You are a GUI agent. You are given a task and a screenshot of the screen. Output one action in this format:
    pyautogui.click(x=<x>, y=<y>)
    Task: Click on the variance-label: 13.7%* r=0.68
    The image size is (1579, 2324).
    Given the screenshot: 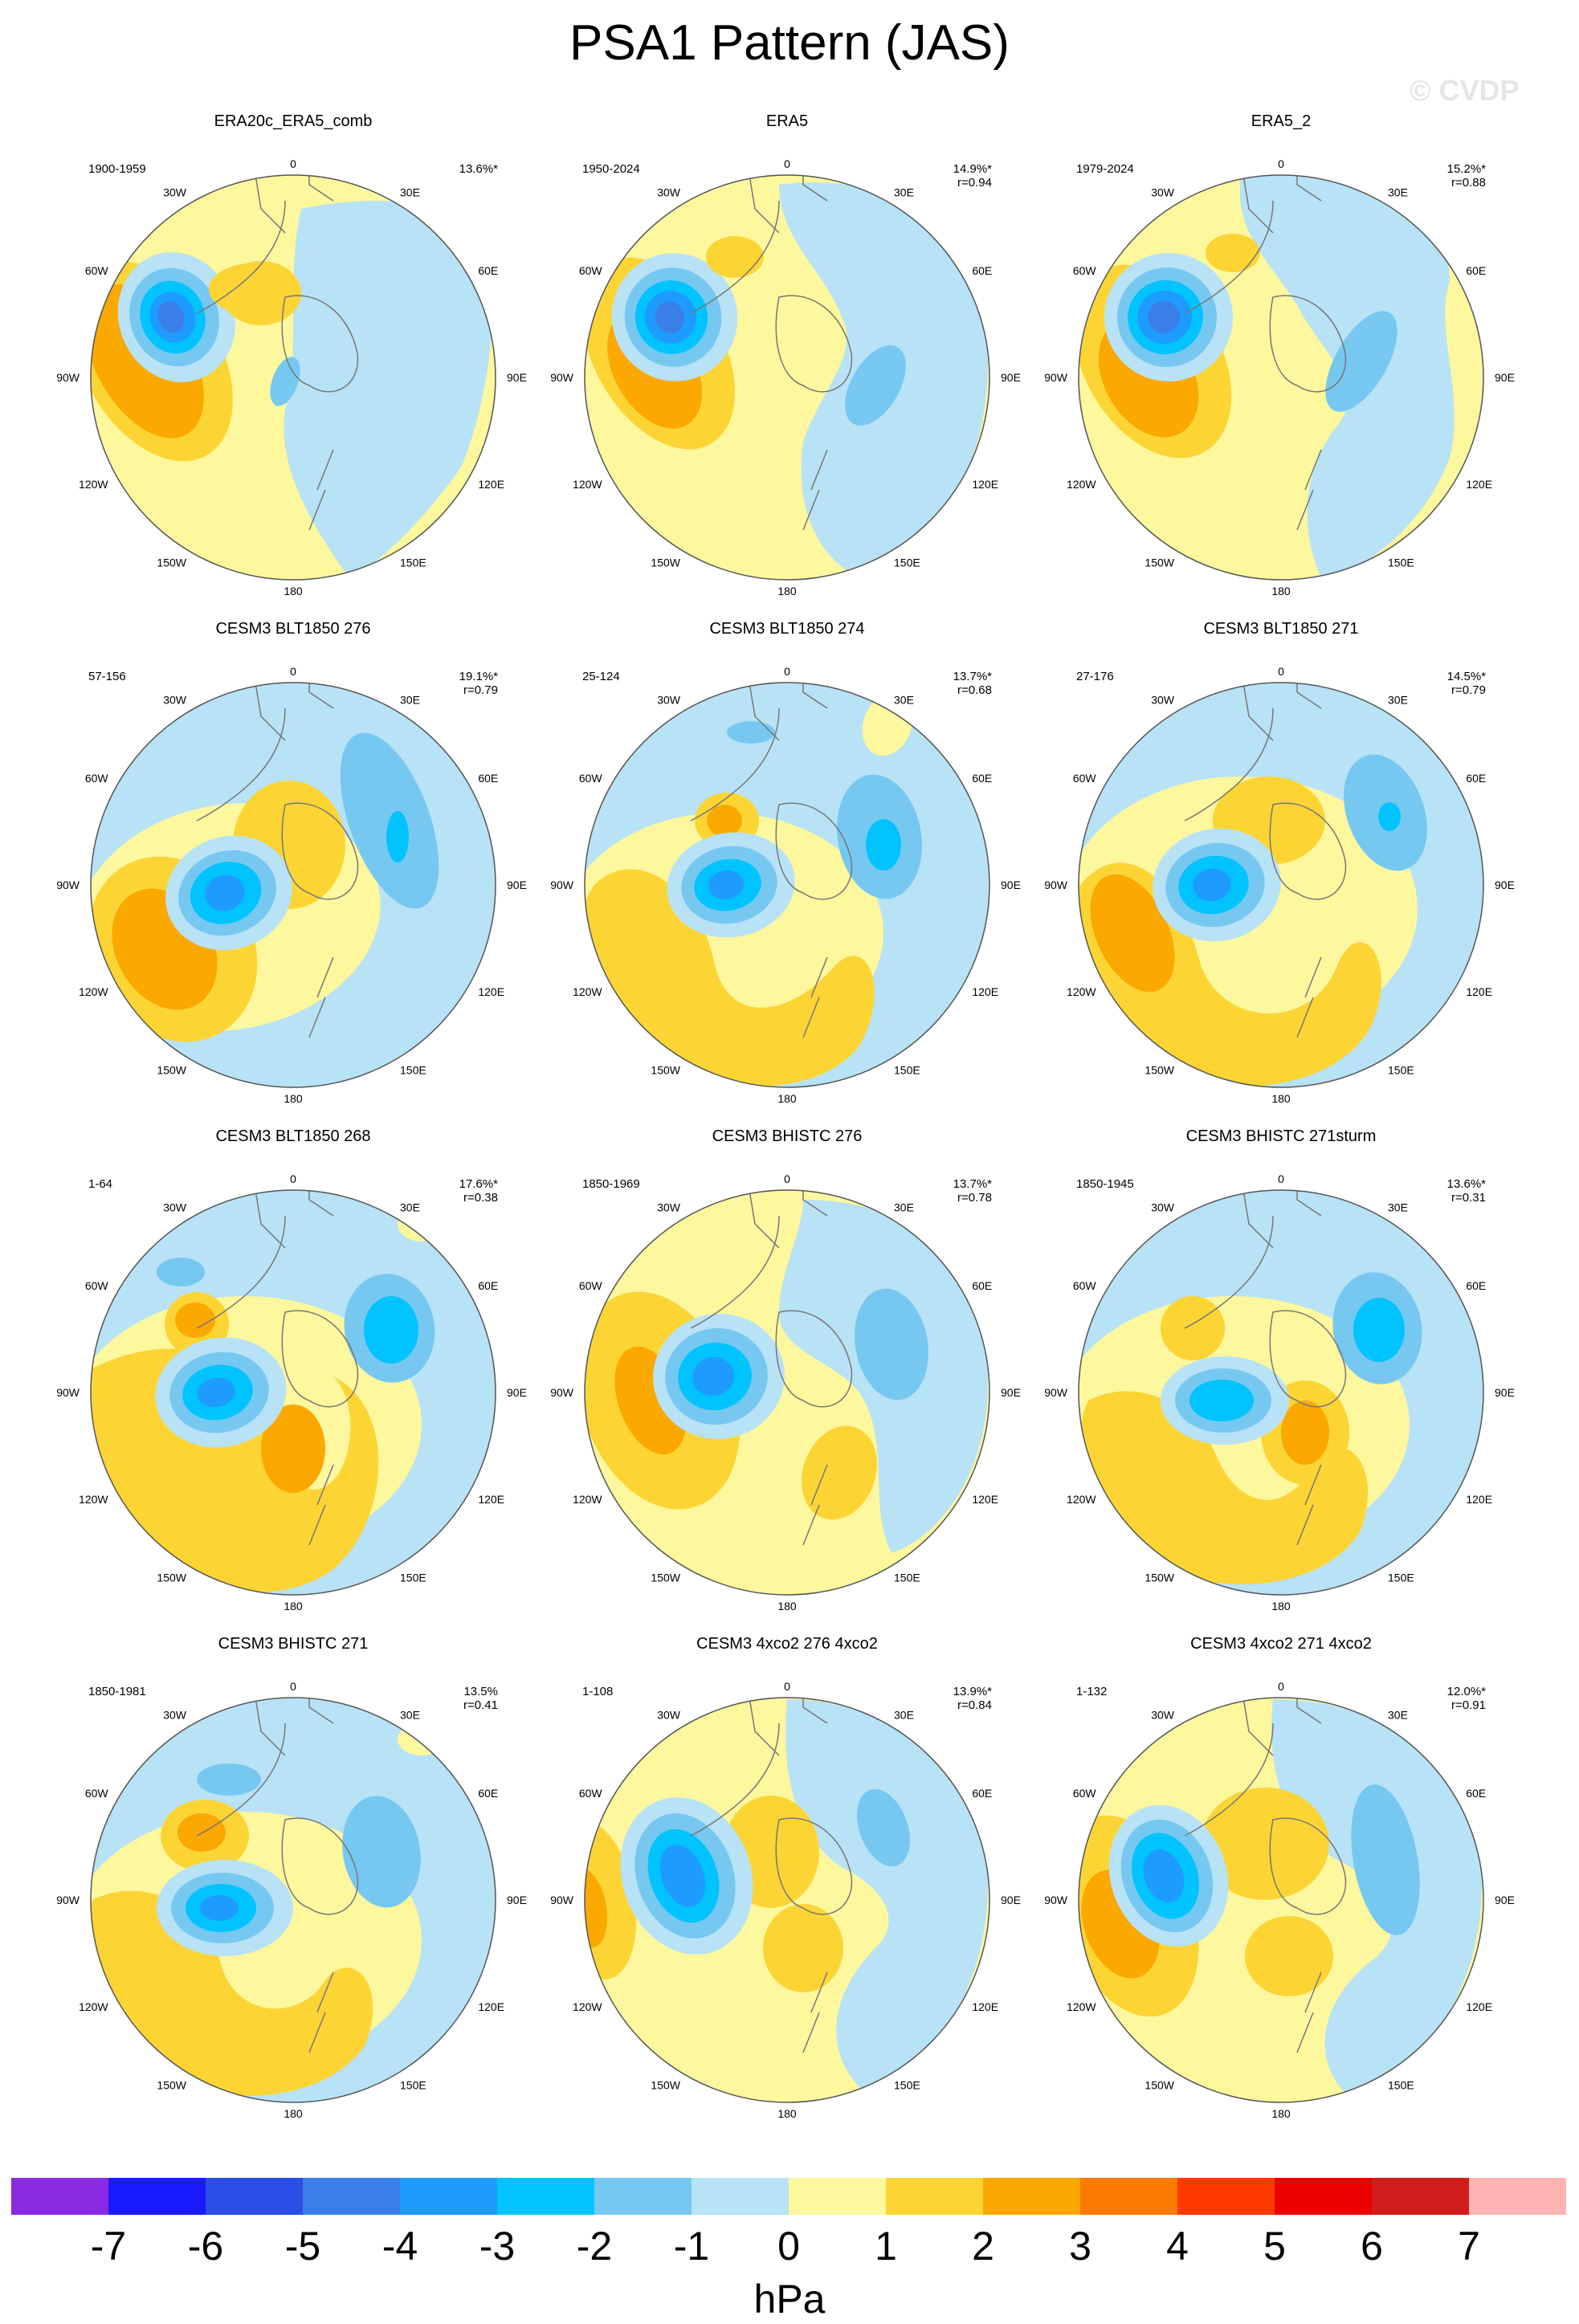 What is the action you would take?
    pyautogui.click(x=972, y=684)
    